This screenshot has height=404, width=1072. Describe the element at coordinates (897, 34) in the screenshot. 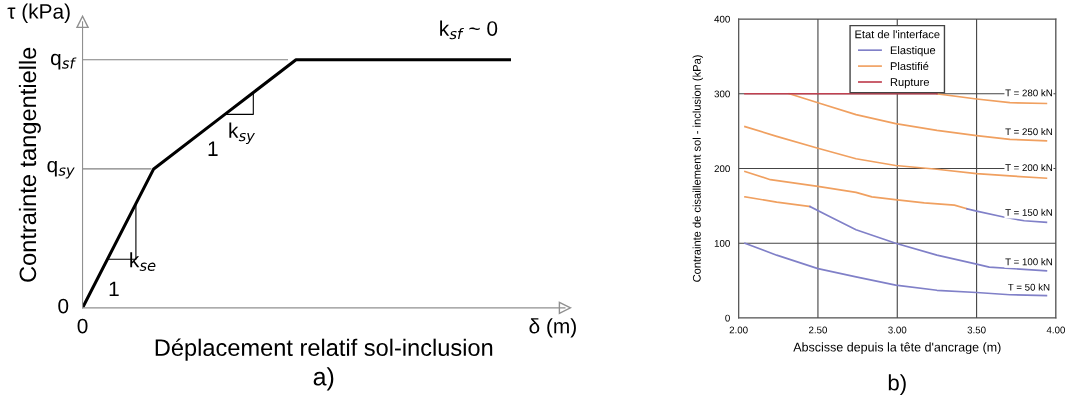

I see `legend-title: Etat de l'interface` at that location.